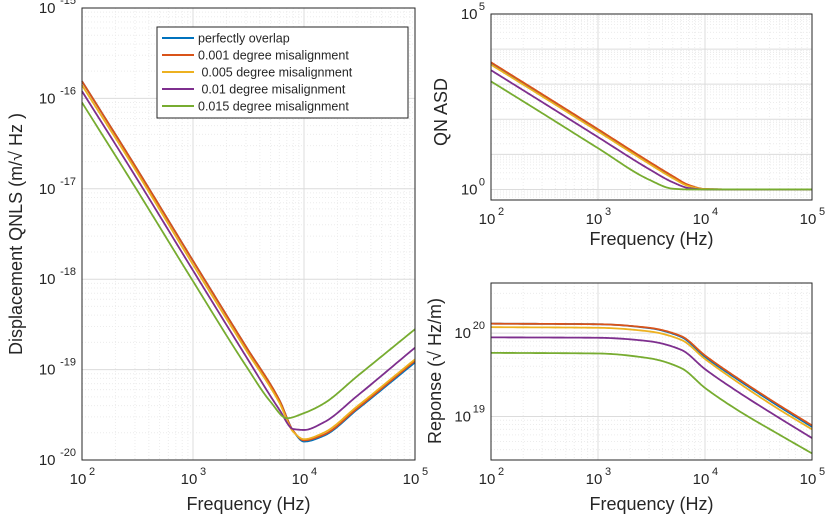  What do you see at coordinates (92, 472) in the screenshot?
I see `qnls-x-tick-exponent: 2` at bounding box center [92, 472].